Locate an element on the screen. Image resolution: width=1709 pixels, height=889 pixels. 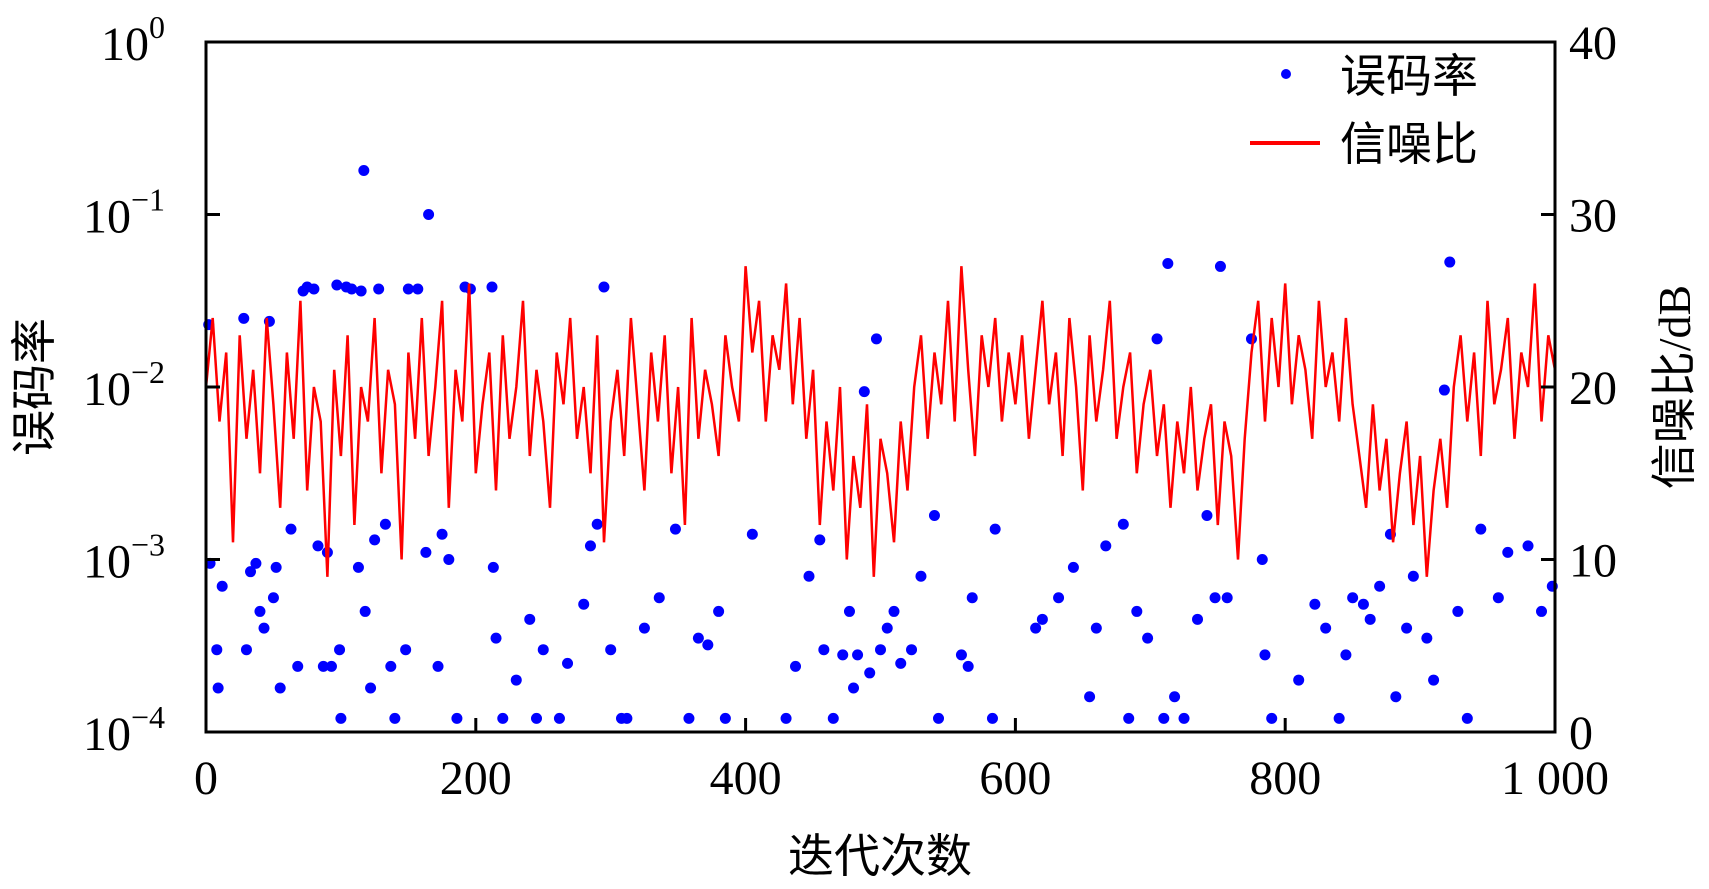
x-tick-label: 1 000 is located at coordinates (1555, 778).